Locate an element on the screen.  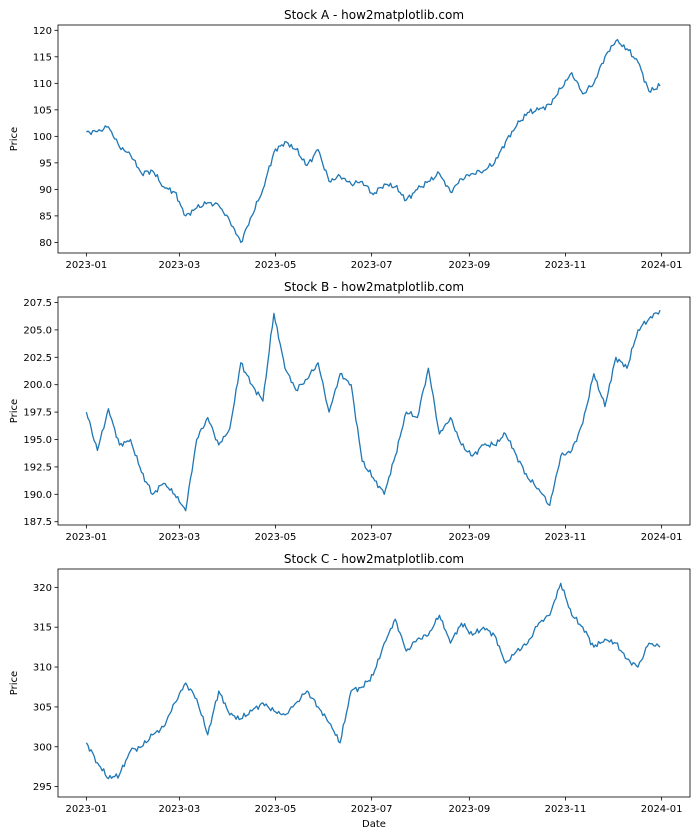
y-tick-label: 200.0 is located at coordinates (37, 385).